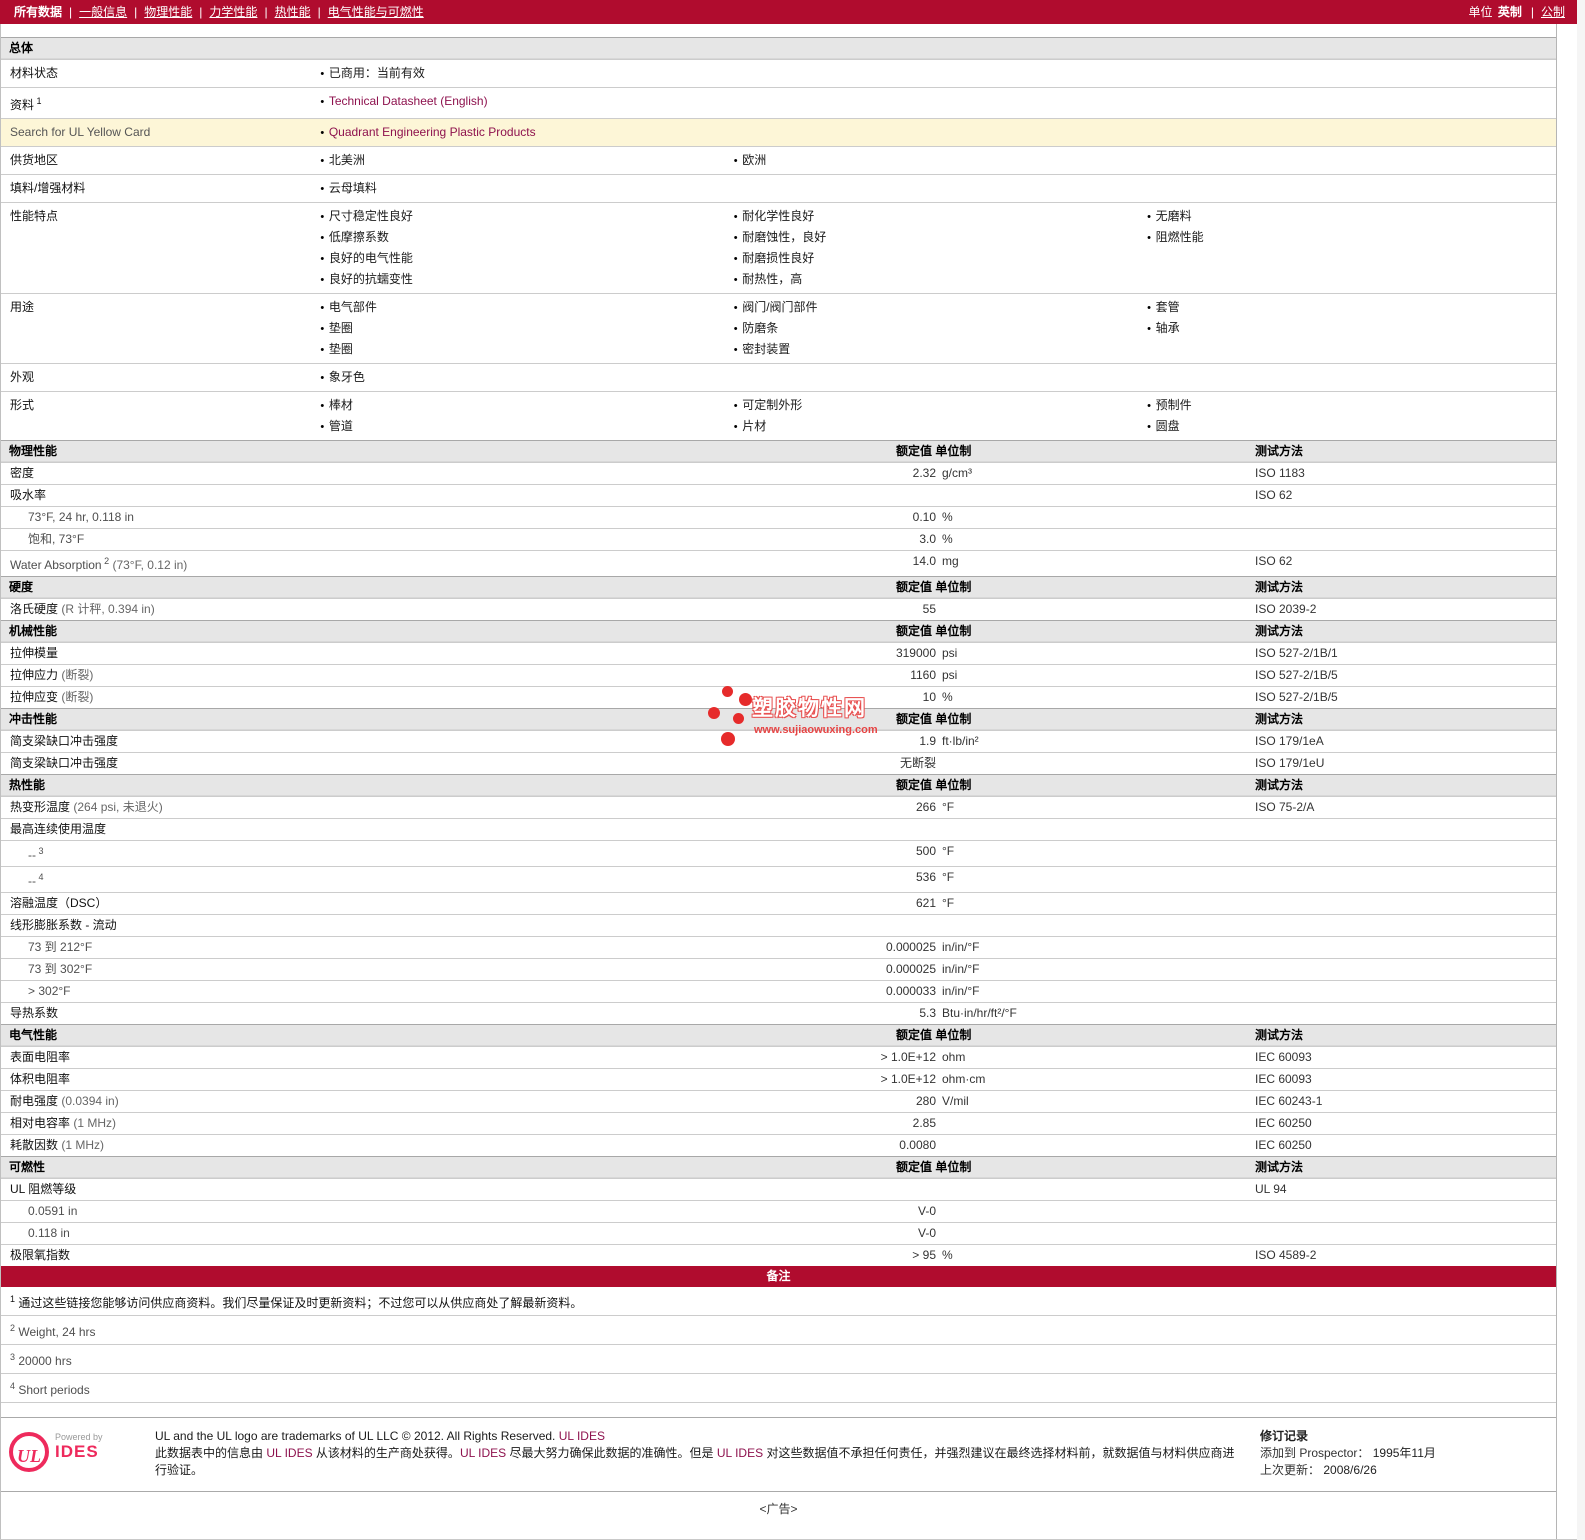 Image resolution: width=1585 pixels, height=1540 pixels. Describe the element at coordinates (522, 73) in the screenshot. I see `bullet-item: • 已商用：当前有效` at that location.